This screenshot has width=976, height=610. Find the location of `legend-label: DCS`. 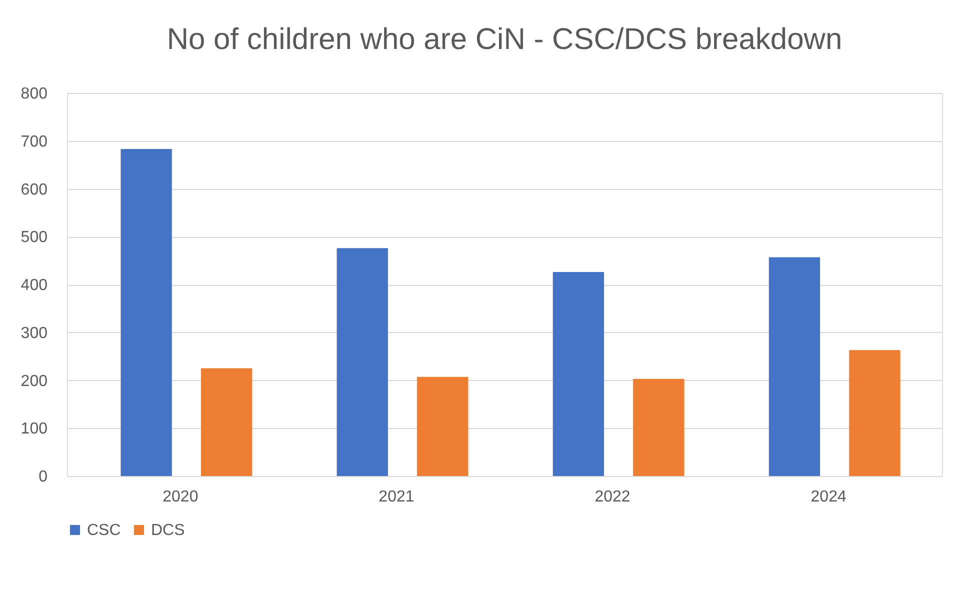

legend-label: DCS is located at coordinates (168, 530).